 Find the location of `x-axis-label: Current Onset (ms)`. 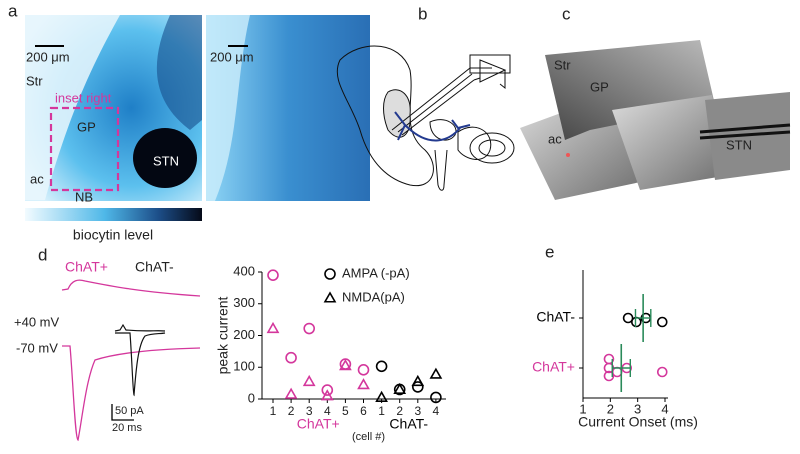

x-axis-label: Current Onset (ms) is located at coordinates (638, 422).